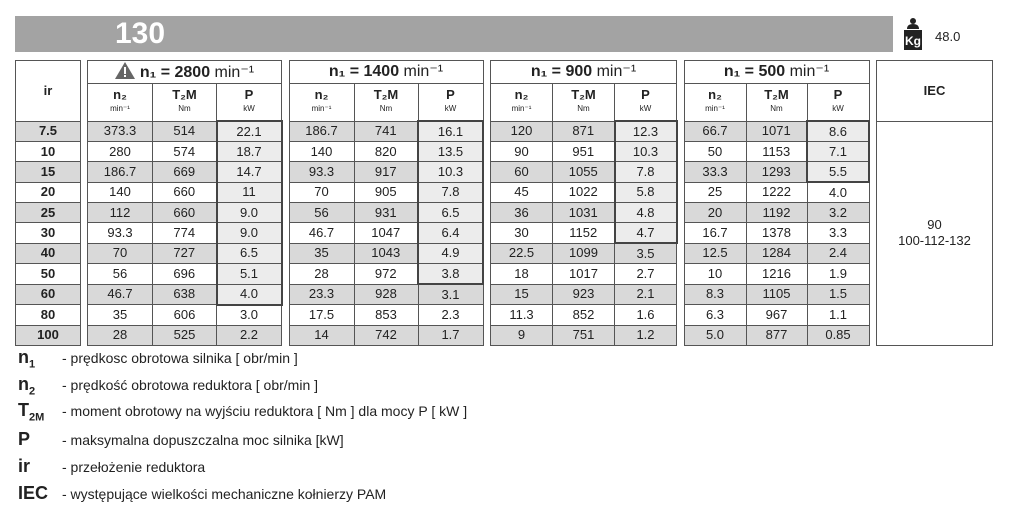 Image resolution: width=1026 pixels, height=524 pixels. I want to click on legend-symbol-main: IEC, so click(33, 493).